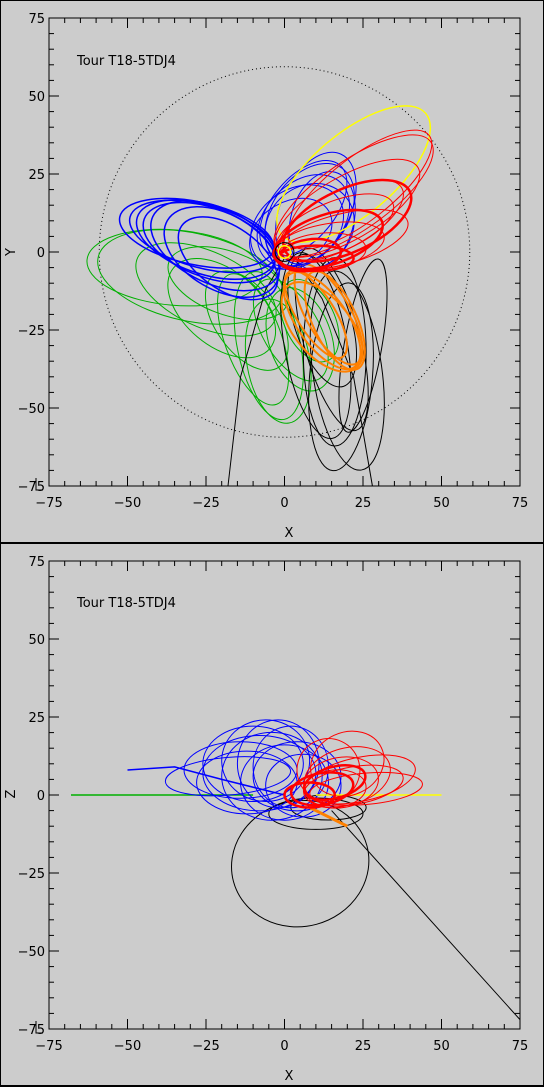 Image resolution: width=544 pixels, height=1087 pixels. I want to click on xy-x-axis-label: X, so click(289, 533).